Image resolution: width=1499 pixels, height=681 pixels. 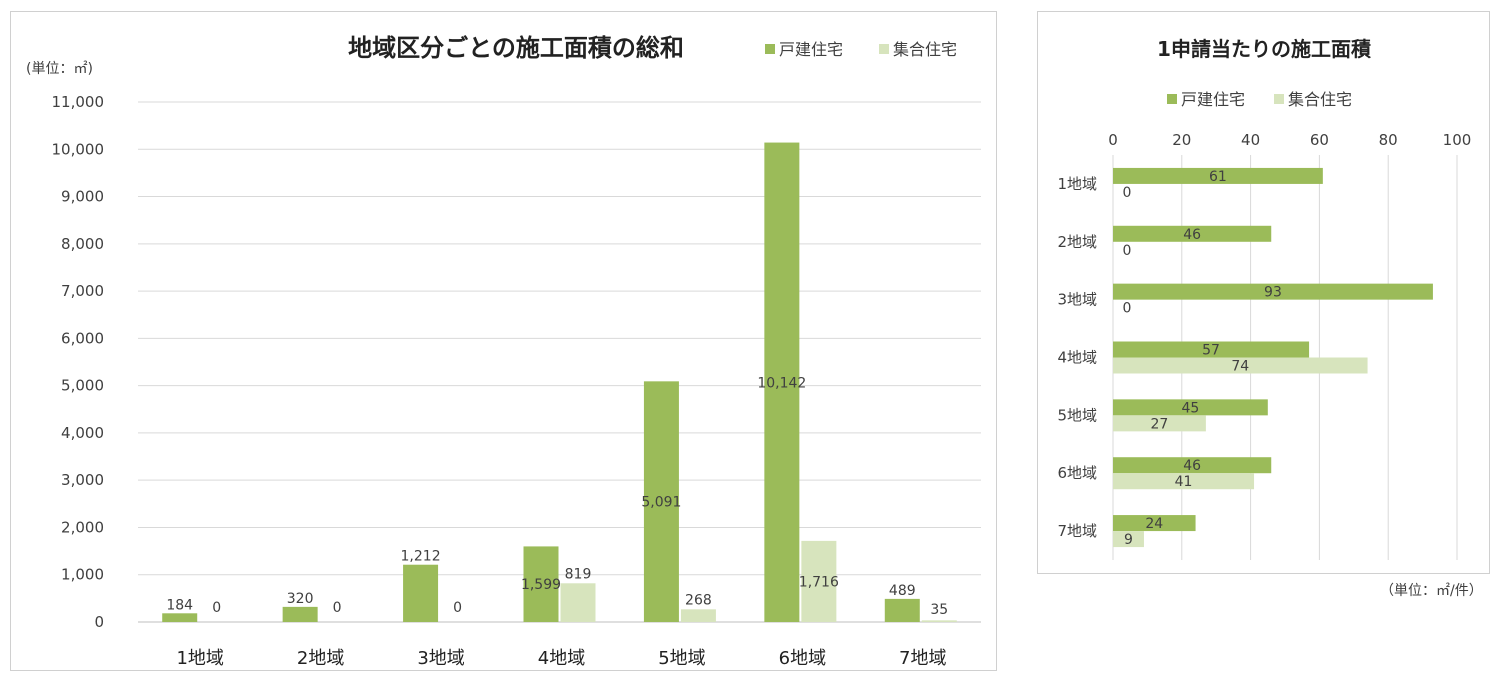 I want to click on y-tick-label: 7,000, so click(x=82, y=291).